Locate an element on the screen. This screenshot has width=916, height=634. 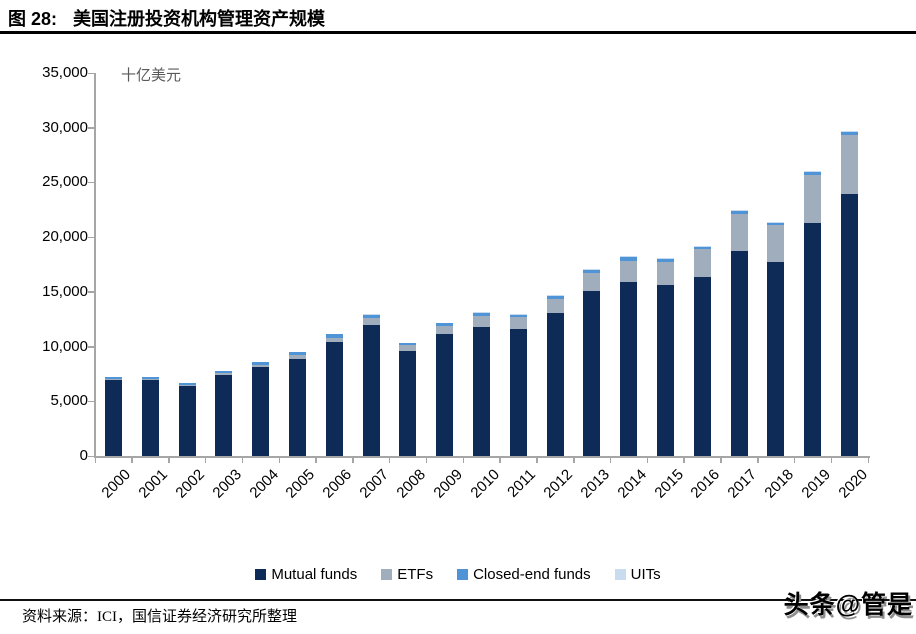
bar-2018 is located at coordinates (776, 338).